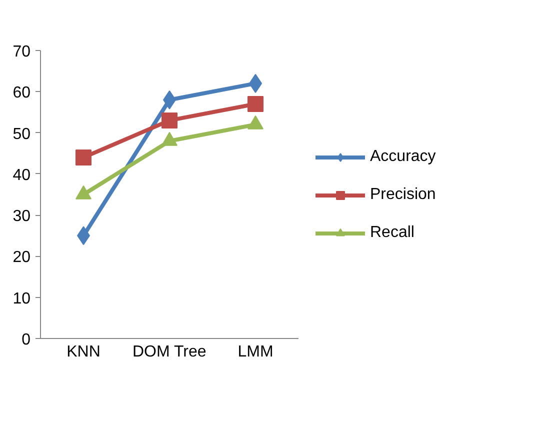 The height and width of the screenshot is (439, 542). What do you see at coordinates (21, 217) in the screenshot?
I see `y-tick-label: 30` at bounding box center [21, 217].